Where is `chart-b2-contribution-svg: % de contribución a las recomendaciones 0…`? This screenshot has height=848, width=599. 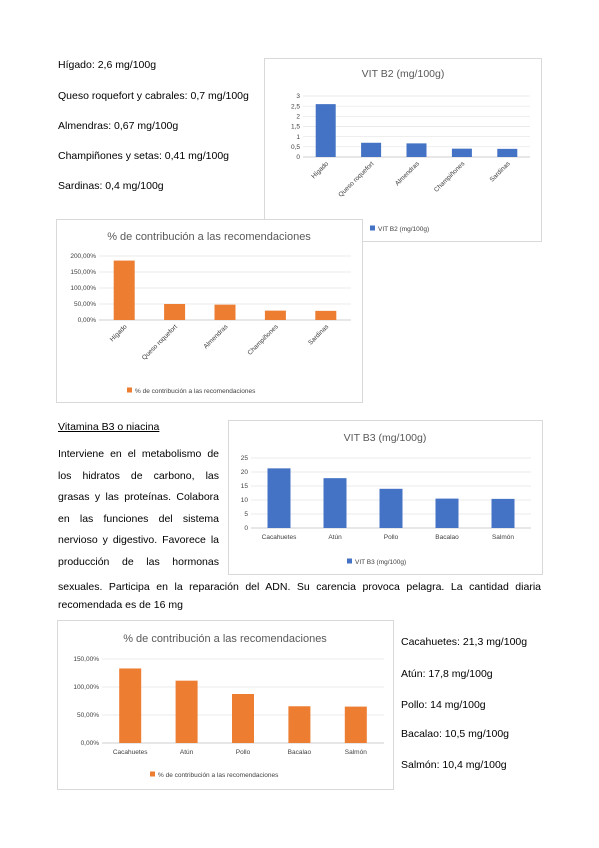 chart-b2-contribution-svg: % de contribución a las recomendaciones 0… is located at coordinates (210, 313).